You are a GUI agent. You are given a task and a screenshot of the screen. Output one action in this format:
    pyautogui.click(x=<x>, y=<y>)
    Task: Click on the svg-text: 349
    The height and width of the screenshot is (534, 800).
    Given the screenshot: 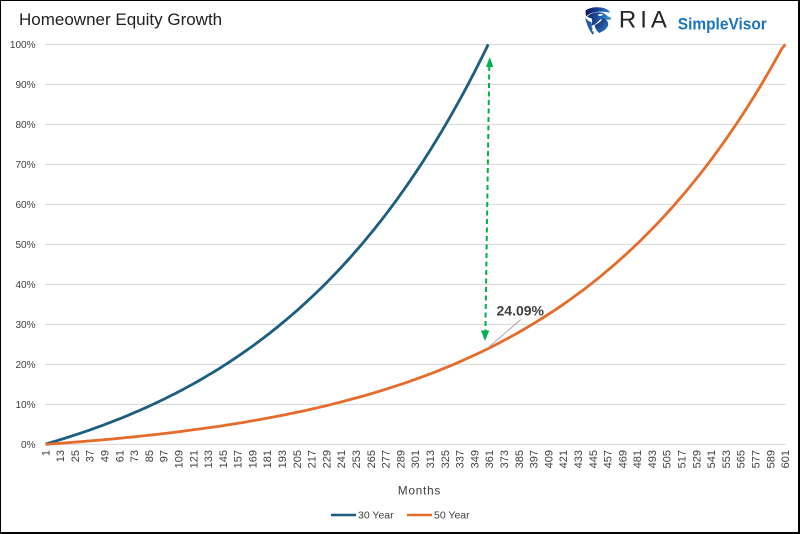 What is the action you would take?
    pyautogui.click(x=475, y=459)
    